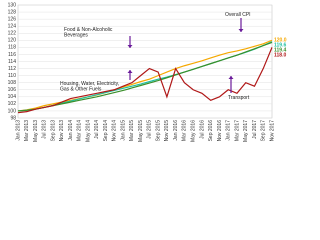 The image size is (320, 240). Describe the element at coordinates (238, 15) in the screenshot. I see `series-annotation: Overall CPI` at that location.